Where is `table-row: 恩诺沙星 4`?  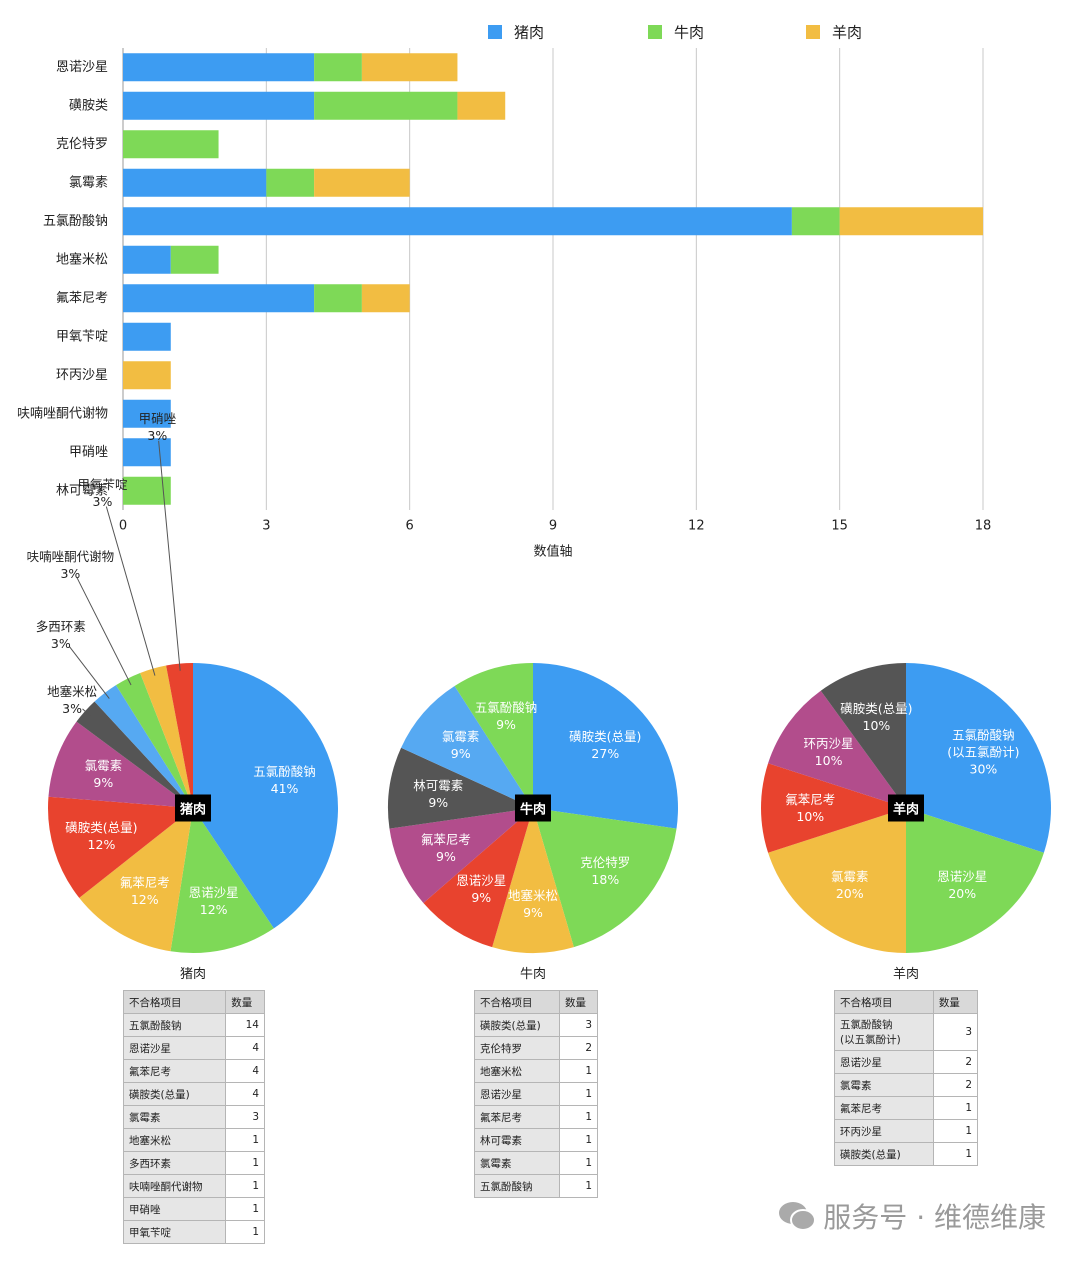 table-row: 恩诺沙星 4 is located at coordinates (193, 1048).